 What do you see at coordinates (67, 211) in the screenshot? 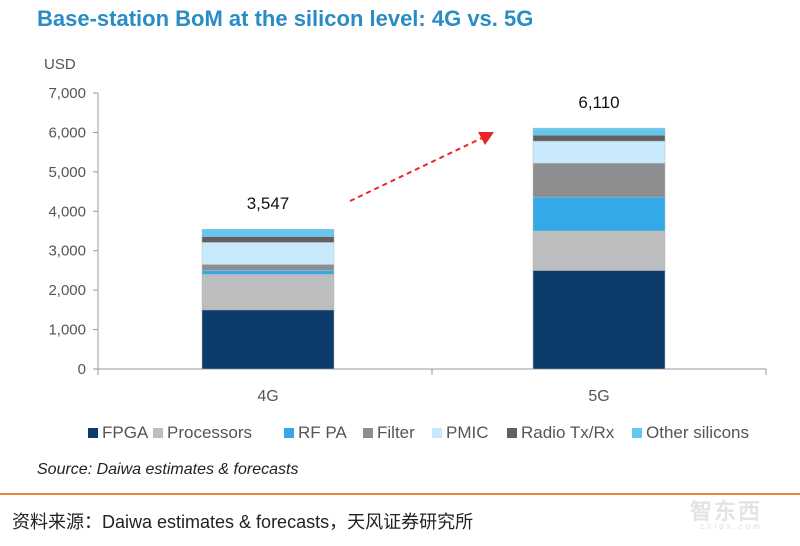
I see `y-tick-label: 4,000` at bounding box center [67, 211].